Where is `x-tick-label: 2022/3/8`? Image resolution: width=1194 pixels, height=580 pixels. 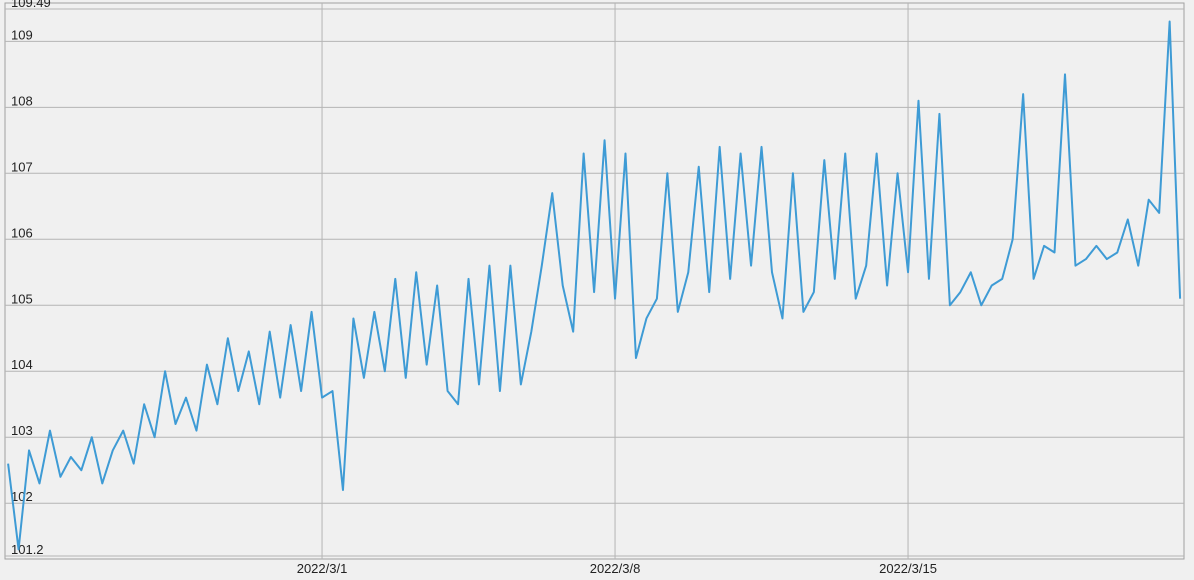
x-tick-label: 2022/3/8 is located at coordinates (615, 568).